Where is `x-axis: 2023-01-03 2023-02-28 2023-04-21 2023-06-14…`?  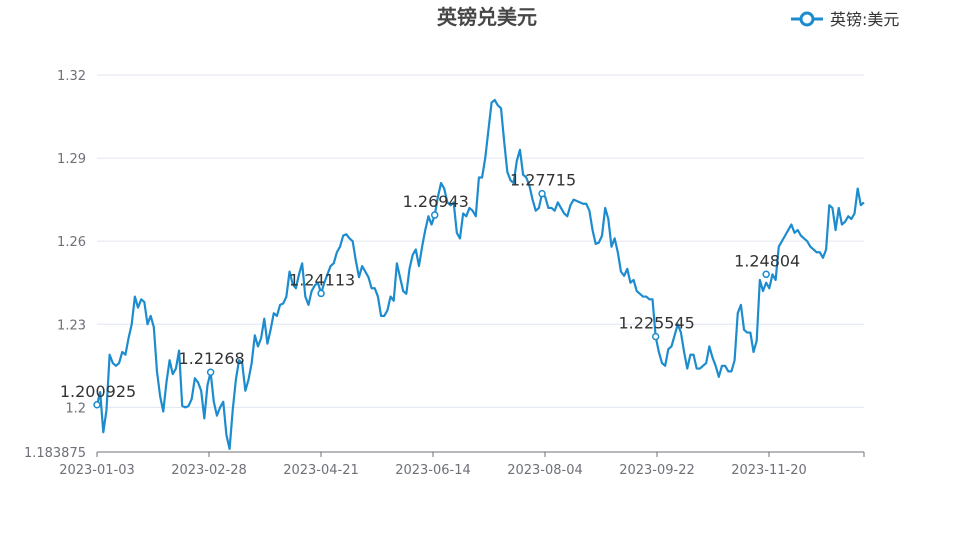
x-axis: 2023-01-03 2023-02-28 2023-04-21 2023-06-14… is located at coordinates (462, 464).